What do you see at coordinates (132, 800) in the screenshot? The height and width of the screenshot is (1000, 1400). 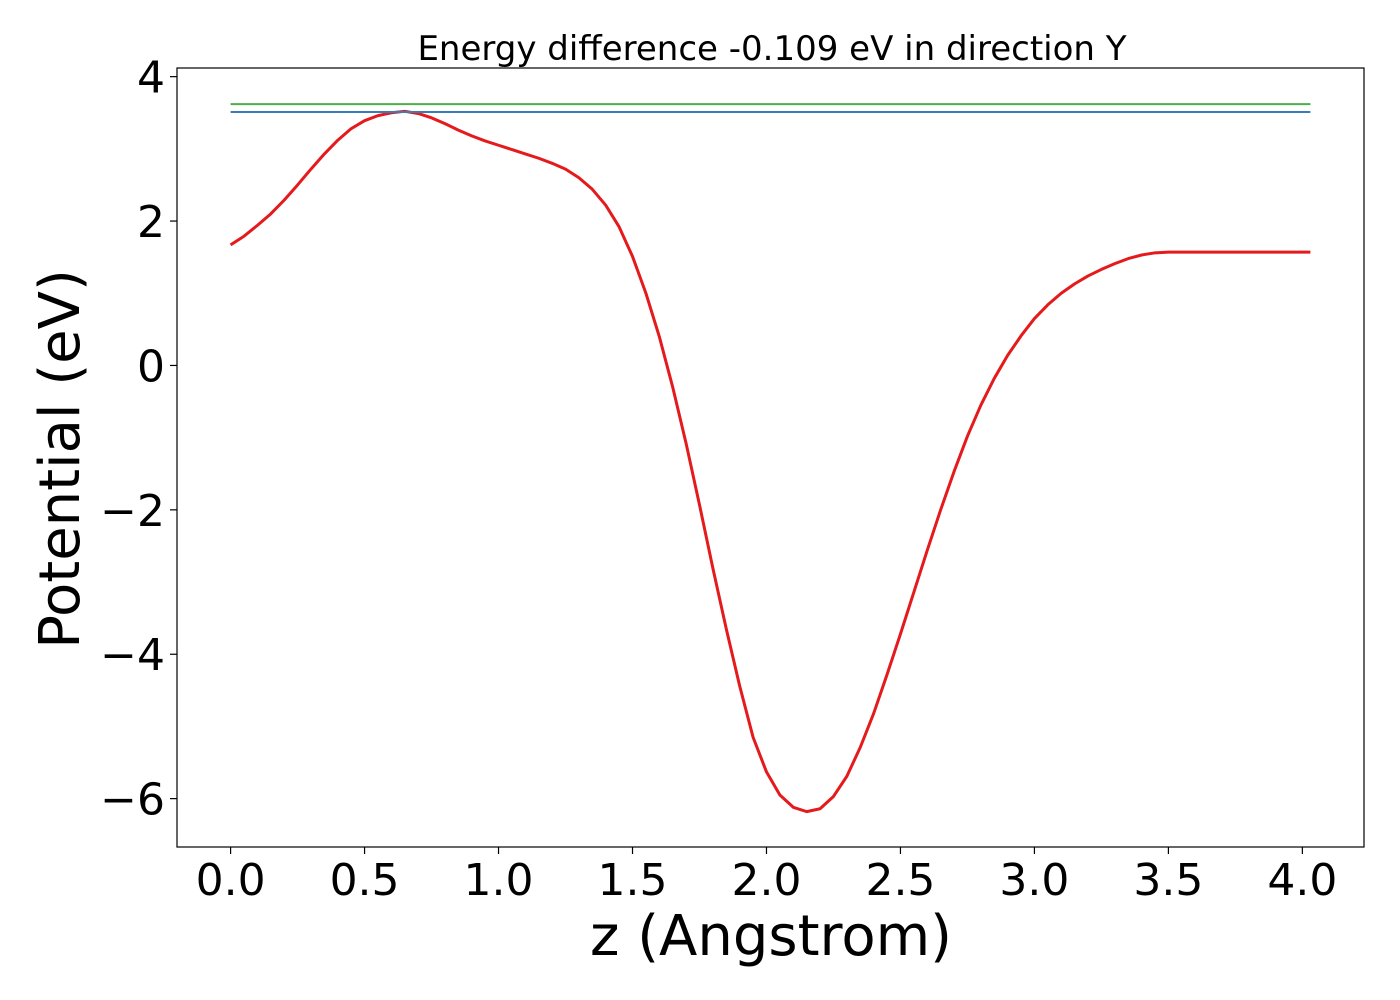 I see `y-tick-label: −6` at bounding box center [132, 800].